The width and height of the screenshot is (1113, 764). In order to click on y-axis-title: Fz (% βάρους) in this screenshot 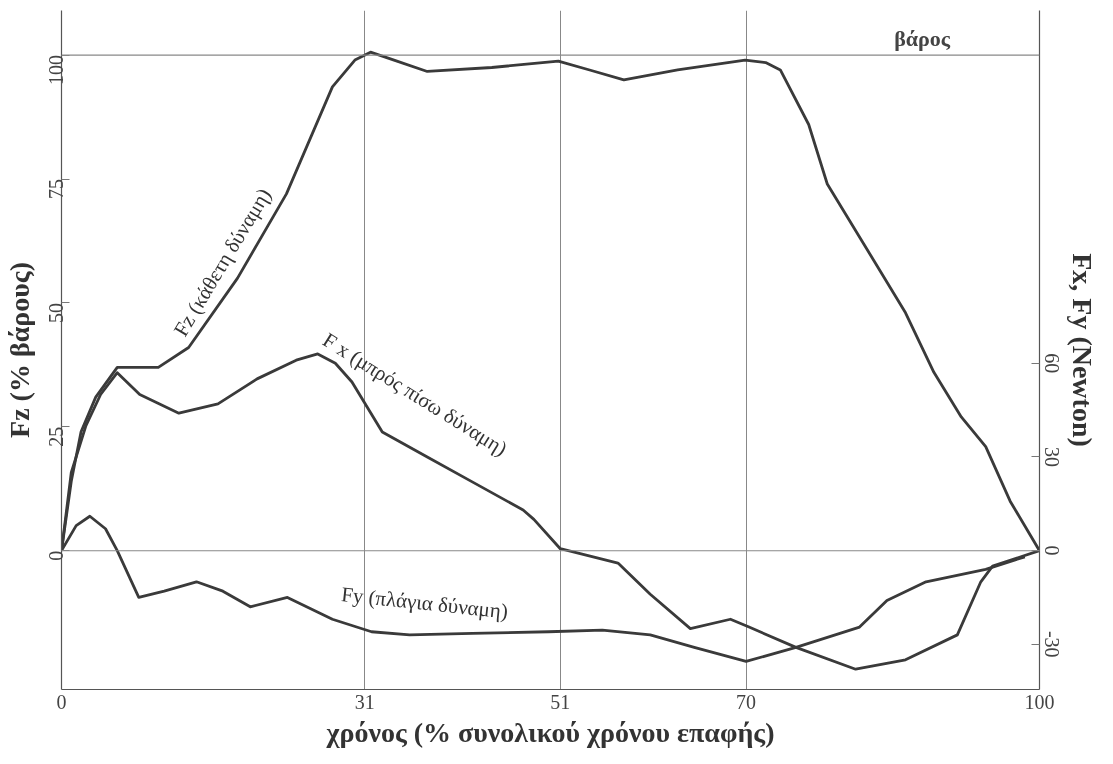, I will do `click(19, 350)`.